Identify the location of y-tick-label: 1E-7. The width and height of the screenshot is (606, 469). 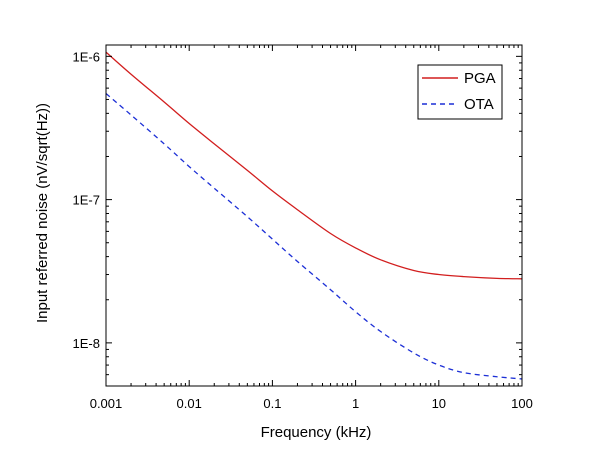
(86, 200).